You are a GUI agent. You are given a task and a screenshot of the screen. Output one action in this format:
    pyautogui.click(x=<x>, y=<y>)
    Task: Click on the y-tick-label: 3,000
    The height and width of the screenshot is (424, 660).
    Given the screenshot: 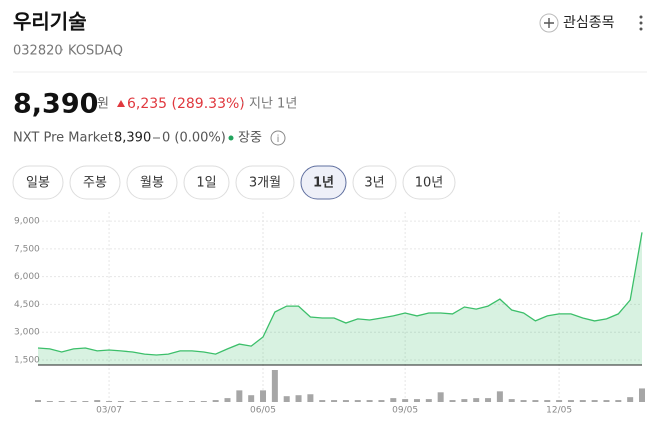 What is the action you would take?
    pyautogui.click(x=27, y=333)
    